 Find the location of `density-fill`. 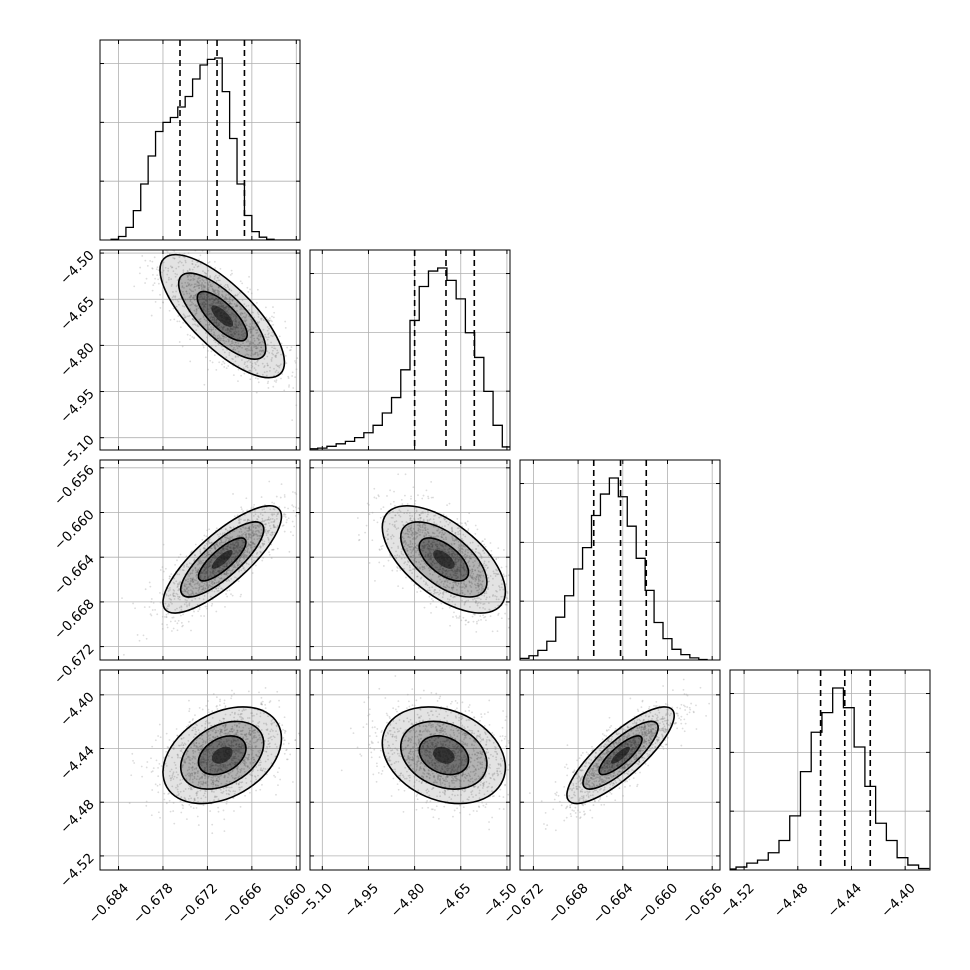

density-fill is located at coordinates (444, 559).